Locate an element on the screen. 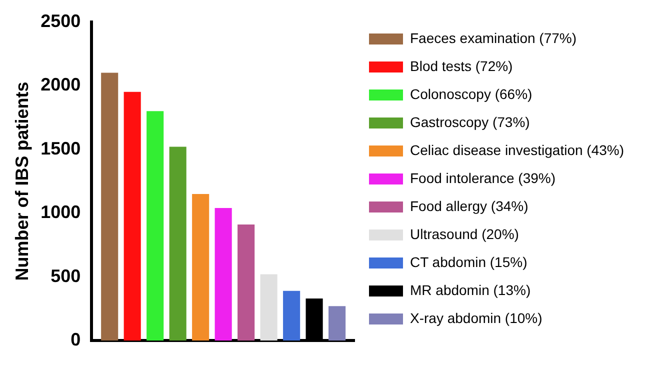  legend-label: X-ray abdomin (10%) is located at coordinates (476, 318).